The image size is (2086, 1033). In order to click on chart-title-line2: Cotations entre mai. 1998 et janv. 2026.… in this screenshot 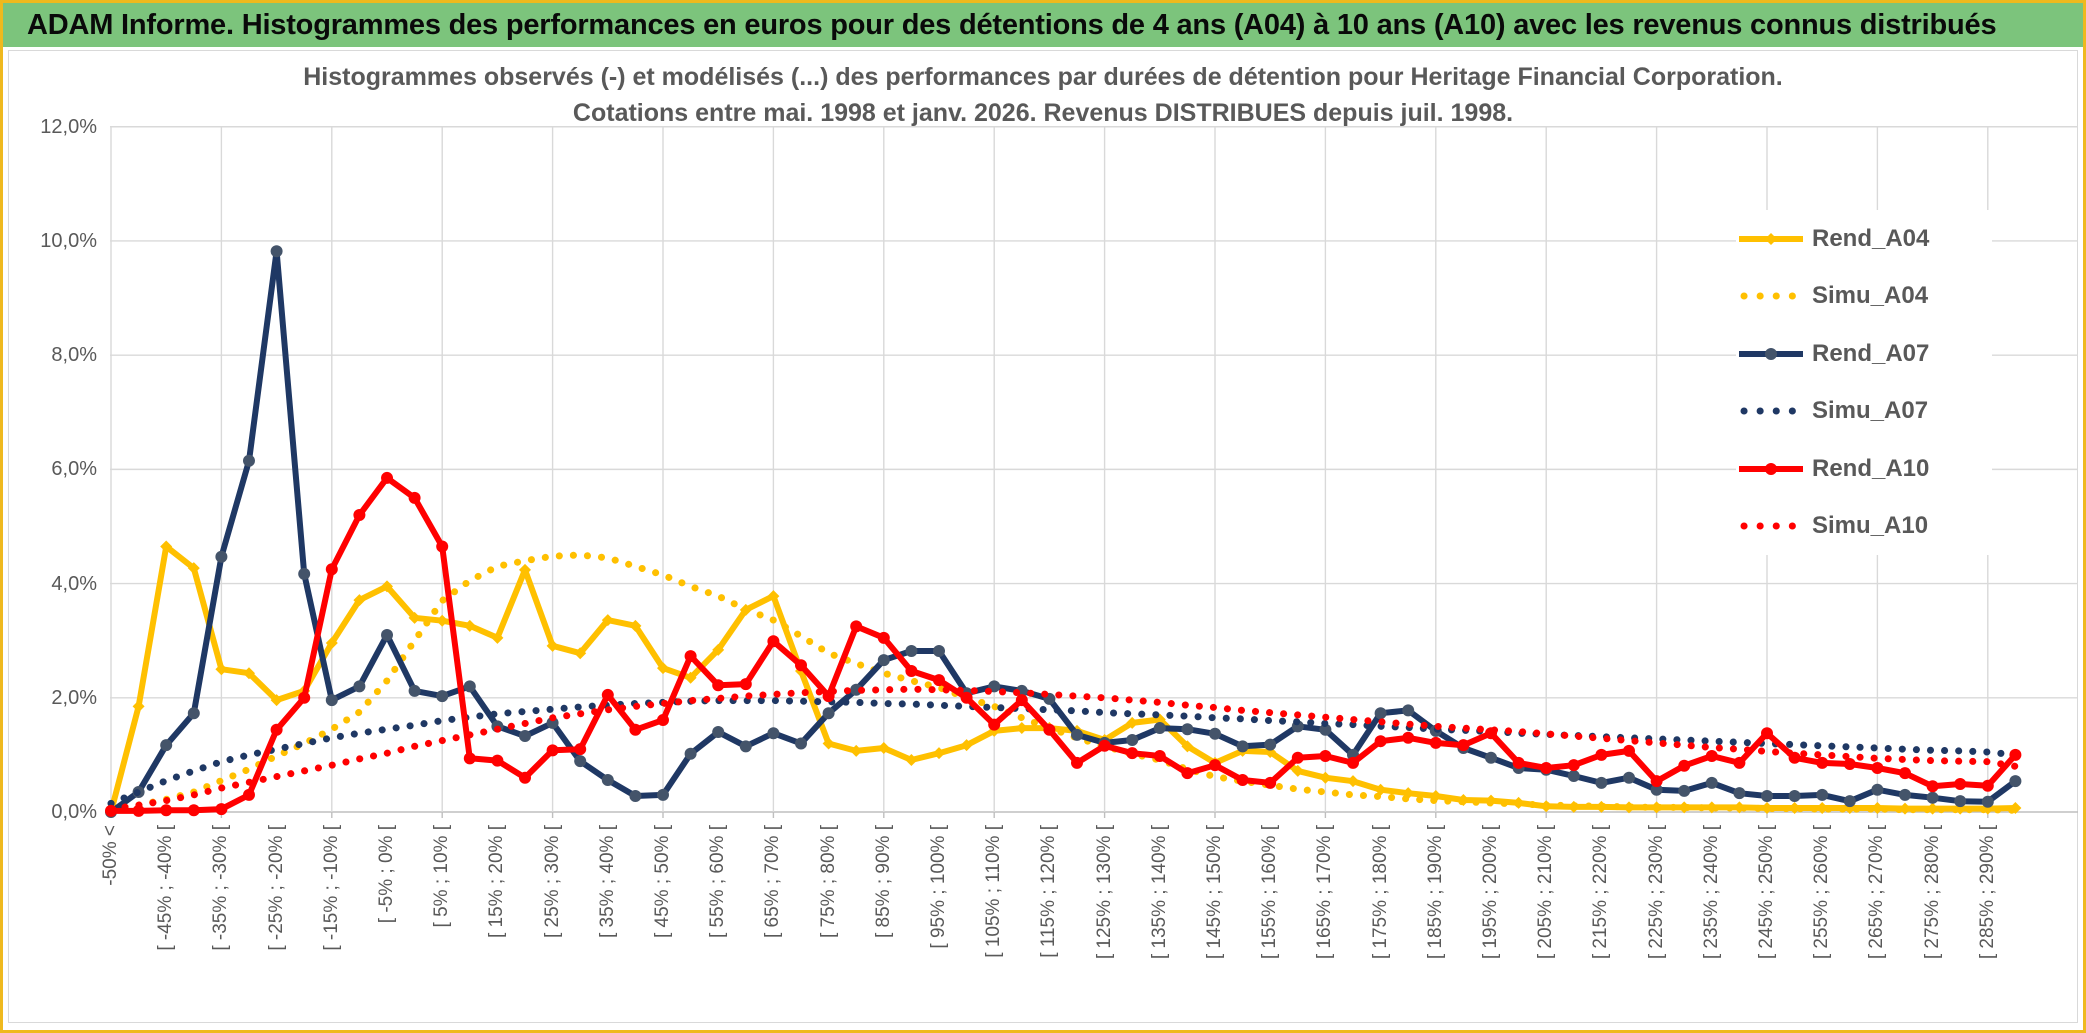, I will do `click(1043, 113)`.